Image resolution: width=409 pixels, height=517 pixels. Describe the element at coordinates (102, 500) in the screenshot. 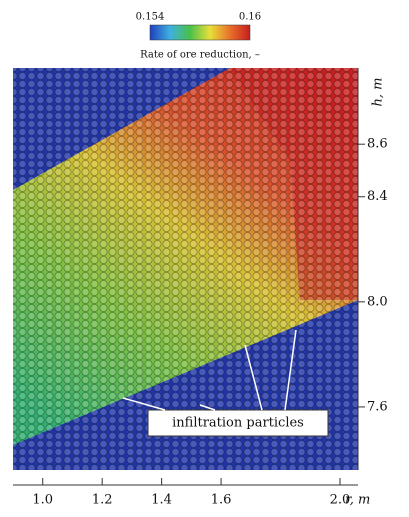

I see `x-tick-label: 1.2` at that location.